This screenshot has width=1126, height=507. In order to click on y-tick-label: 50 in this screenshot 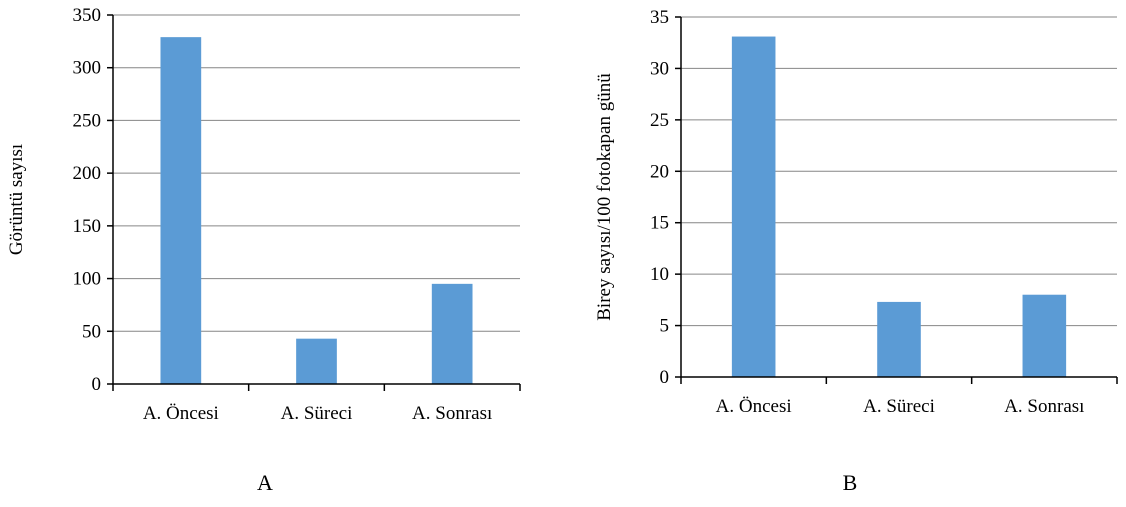, I will do `click(91, 331)`.